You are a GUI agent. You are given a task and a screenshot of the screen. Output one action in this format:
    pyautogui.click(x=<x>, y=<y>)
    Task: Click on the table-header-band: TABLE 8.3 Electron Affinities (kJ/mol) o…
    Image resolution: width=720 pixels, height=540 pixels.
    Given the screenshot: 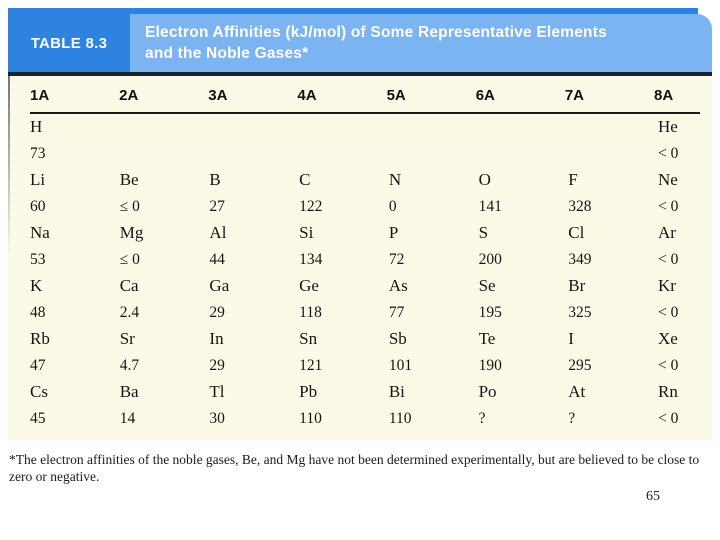 What is the action you would take?
    pyautogui.click(x=360, y=43)
    